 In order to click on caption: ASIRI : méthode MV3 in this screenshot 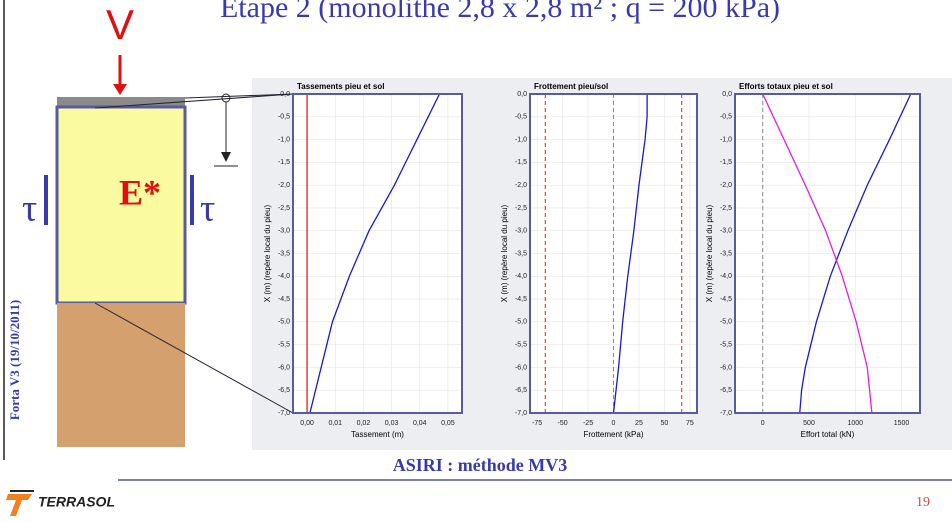, I will do `click(480, 465)`.